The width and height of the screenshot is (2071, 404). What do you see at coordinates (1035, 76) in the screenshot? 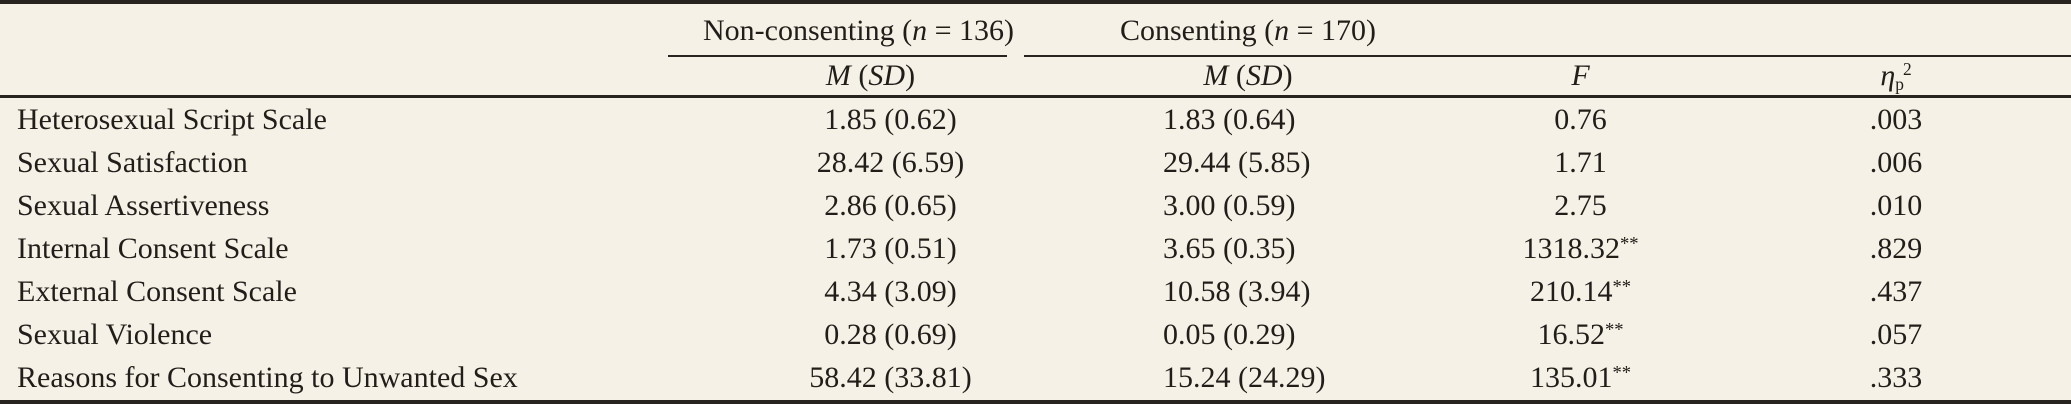
I see `table-header-statistics: M (SD) M (SD) F ηp2` at bounding box center [1035, 76].